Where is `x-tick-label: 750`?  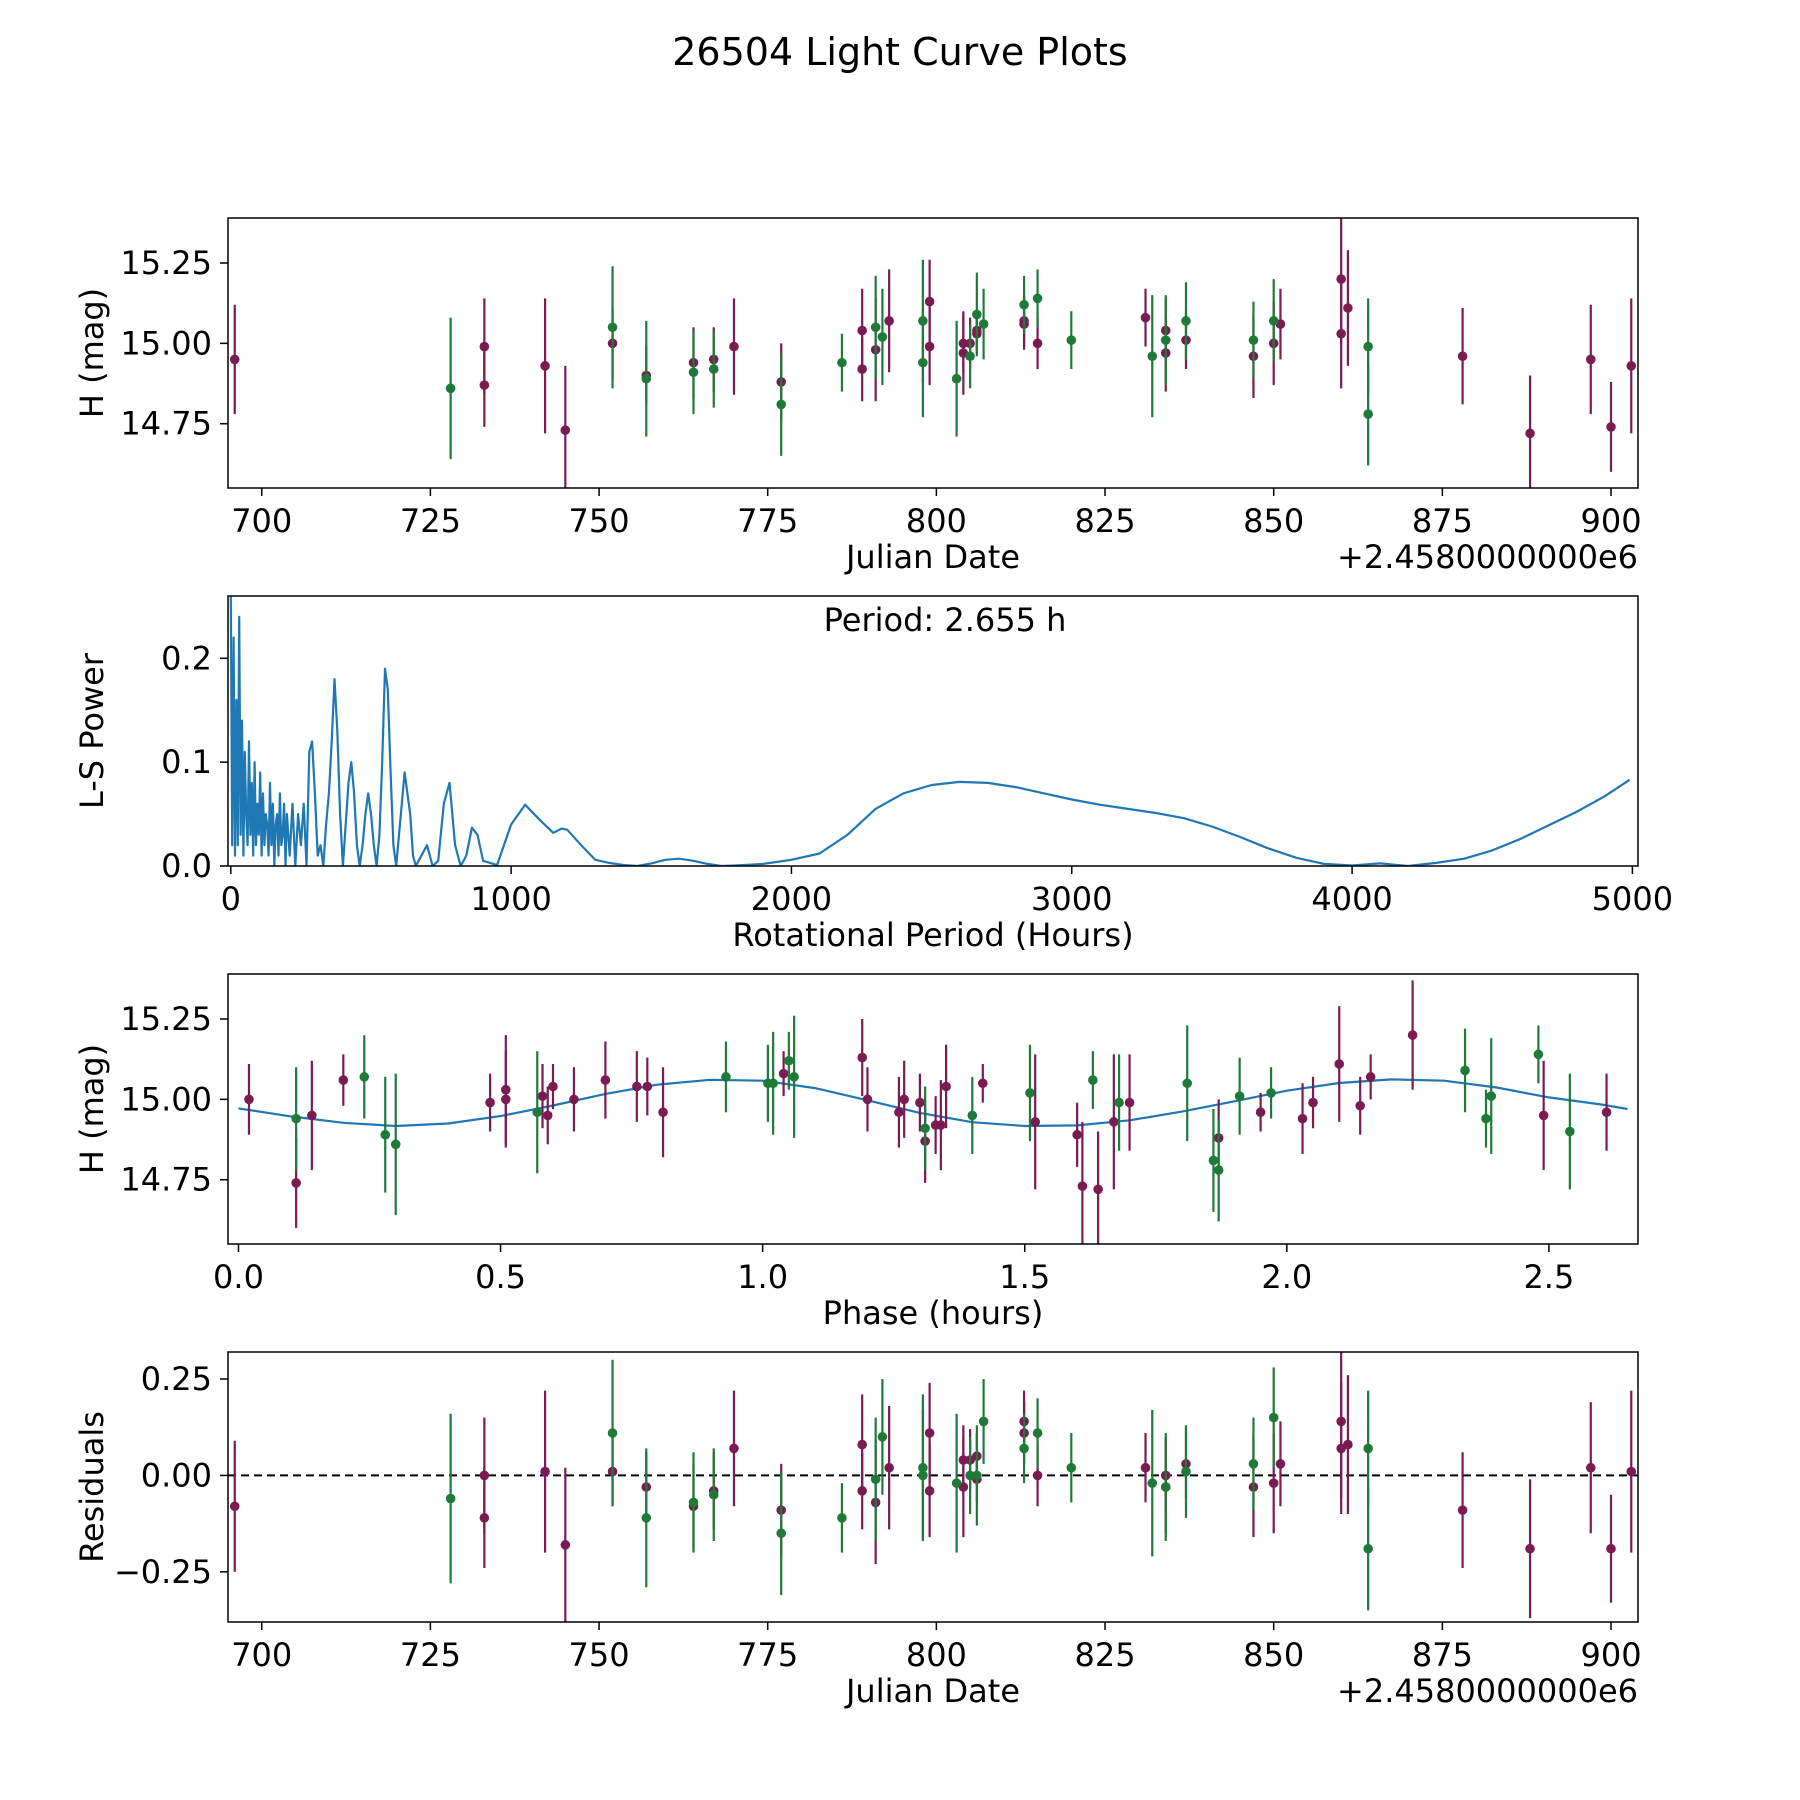
x-tick-label: 750 is located at coordinates (599, 1655).